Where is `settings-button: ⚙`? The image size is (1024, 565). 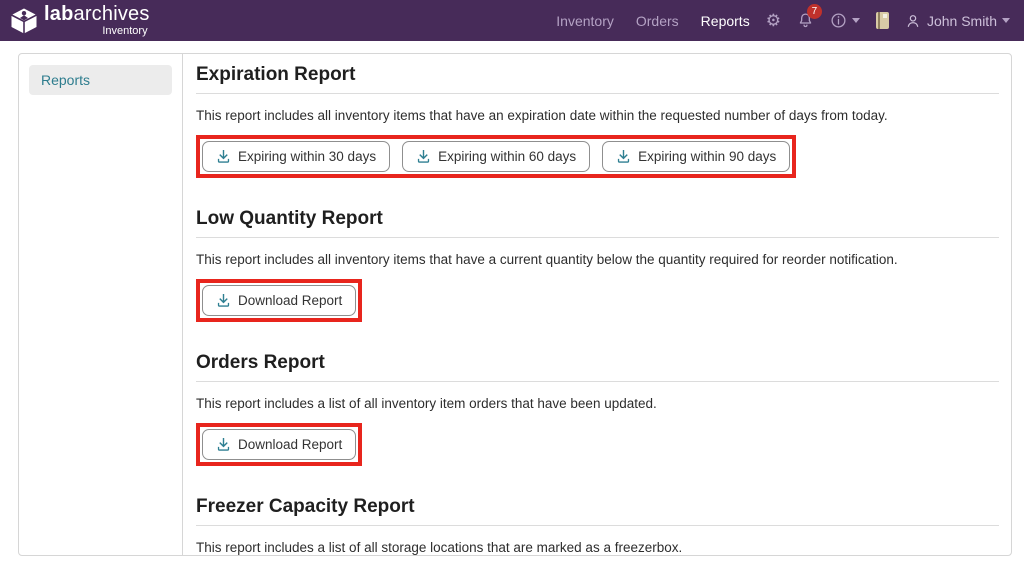 settings-button: ⚙ is located at coordinates (773, 20).